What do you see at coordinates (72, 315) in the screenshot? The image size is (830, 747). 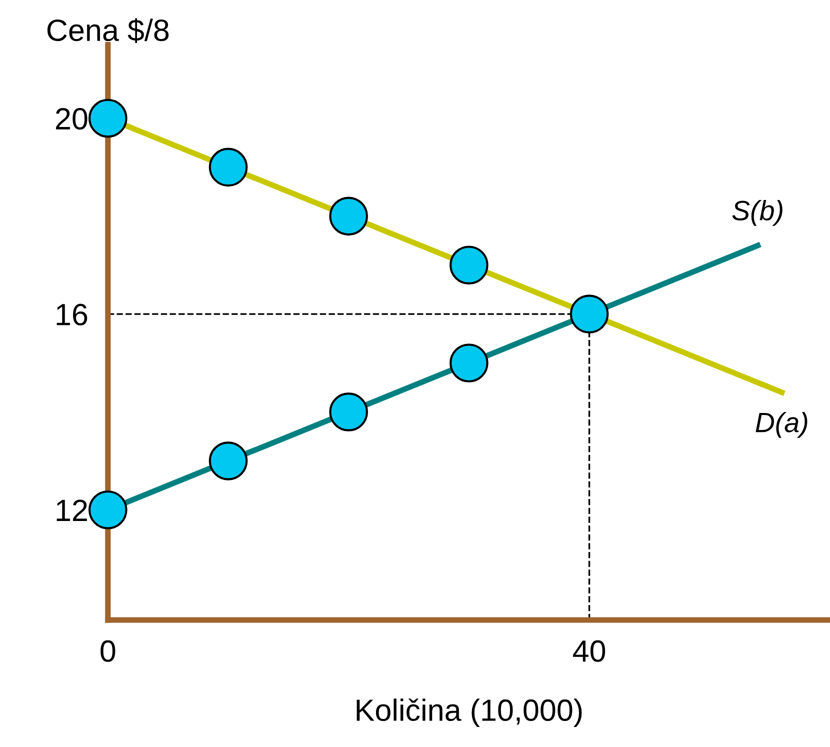 I see `y-tick-label: 16` at bounding box center [72, 315].